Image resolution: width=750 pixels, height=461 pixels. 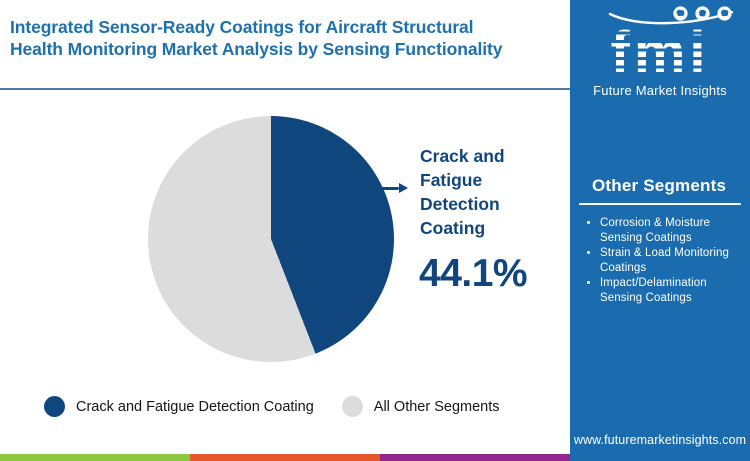 What do you see at coordinates (54, 406) in the screenshot?
I see `legend-swatch-navy` at bounding box center [54, 406].